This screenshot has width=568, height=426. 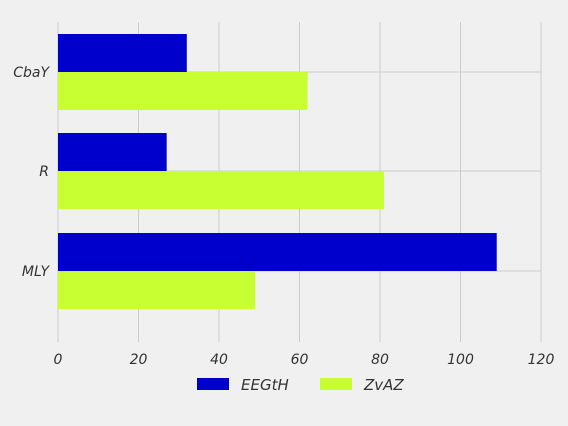 I want to click on legend-label-EEGtH: EEGtH, so click(x=265, y=385).